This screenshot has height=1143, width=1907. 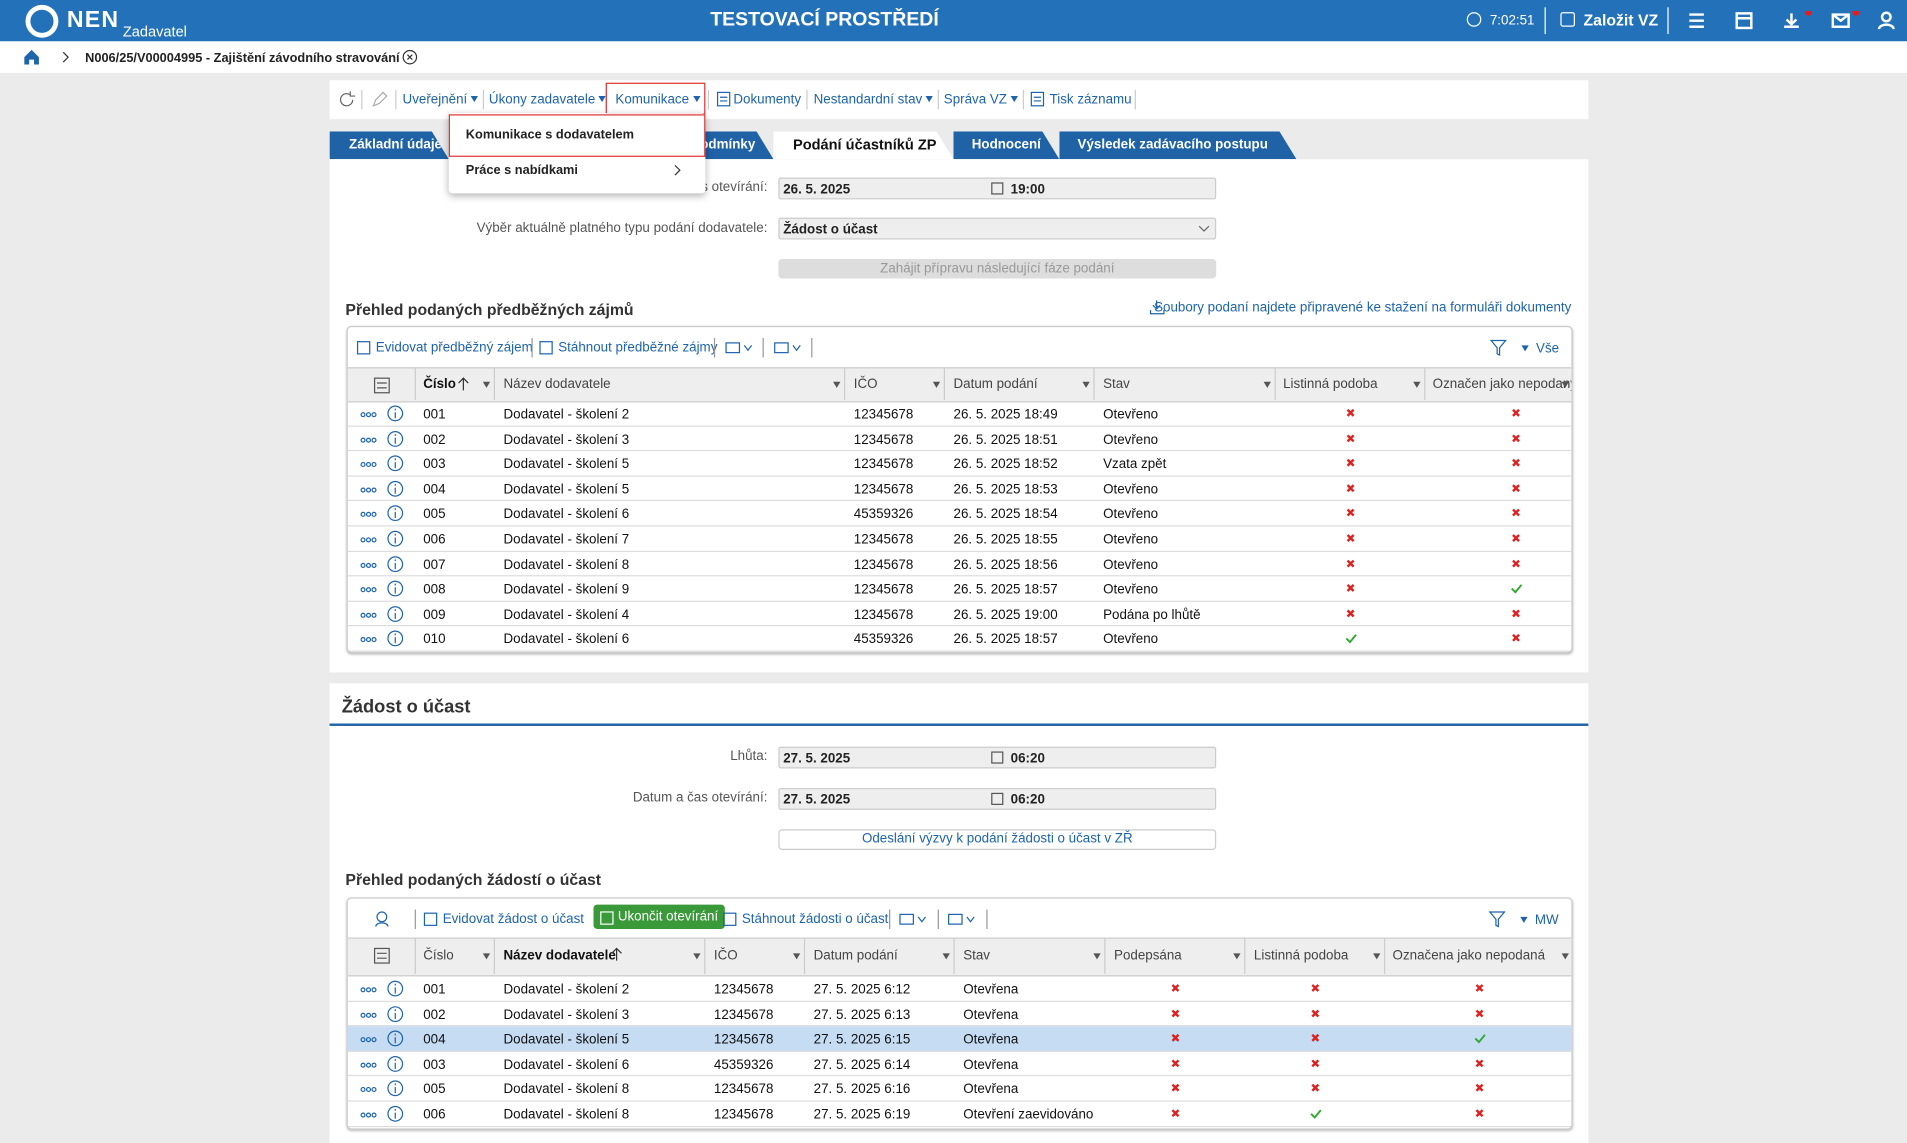 What do you see at coordinates (1177, 145) in the screenshot?
I see `tab: Výsledek zadávacího postupu` at bounding box center [1177, 145].